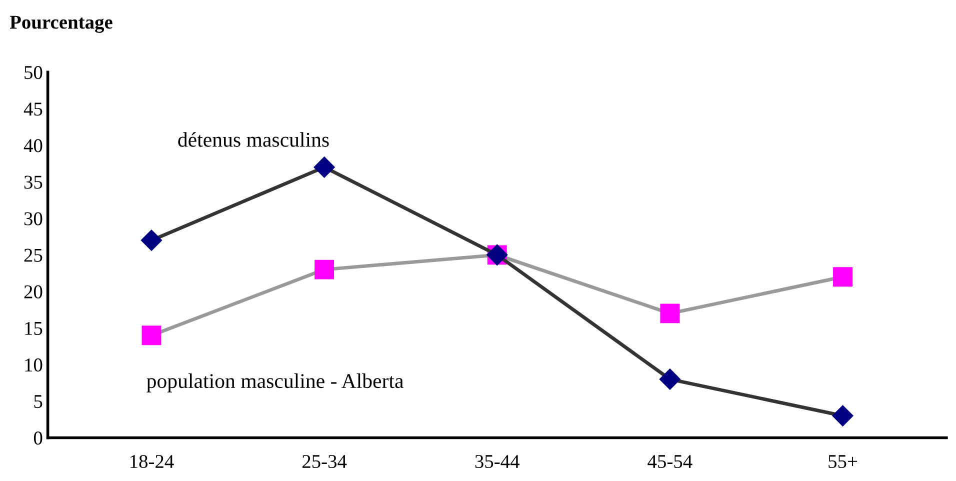 This screenshot has height=481, width=956. I want to click on y-tick-label: 25, so click(33, 255).